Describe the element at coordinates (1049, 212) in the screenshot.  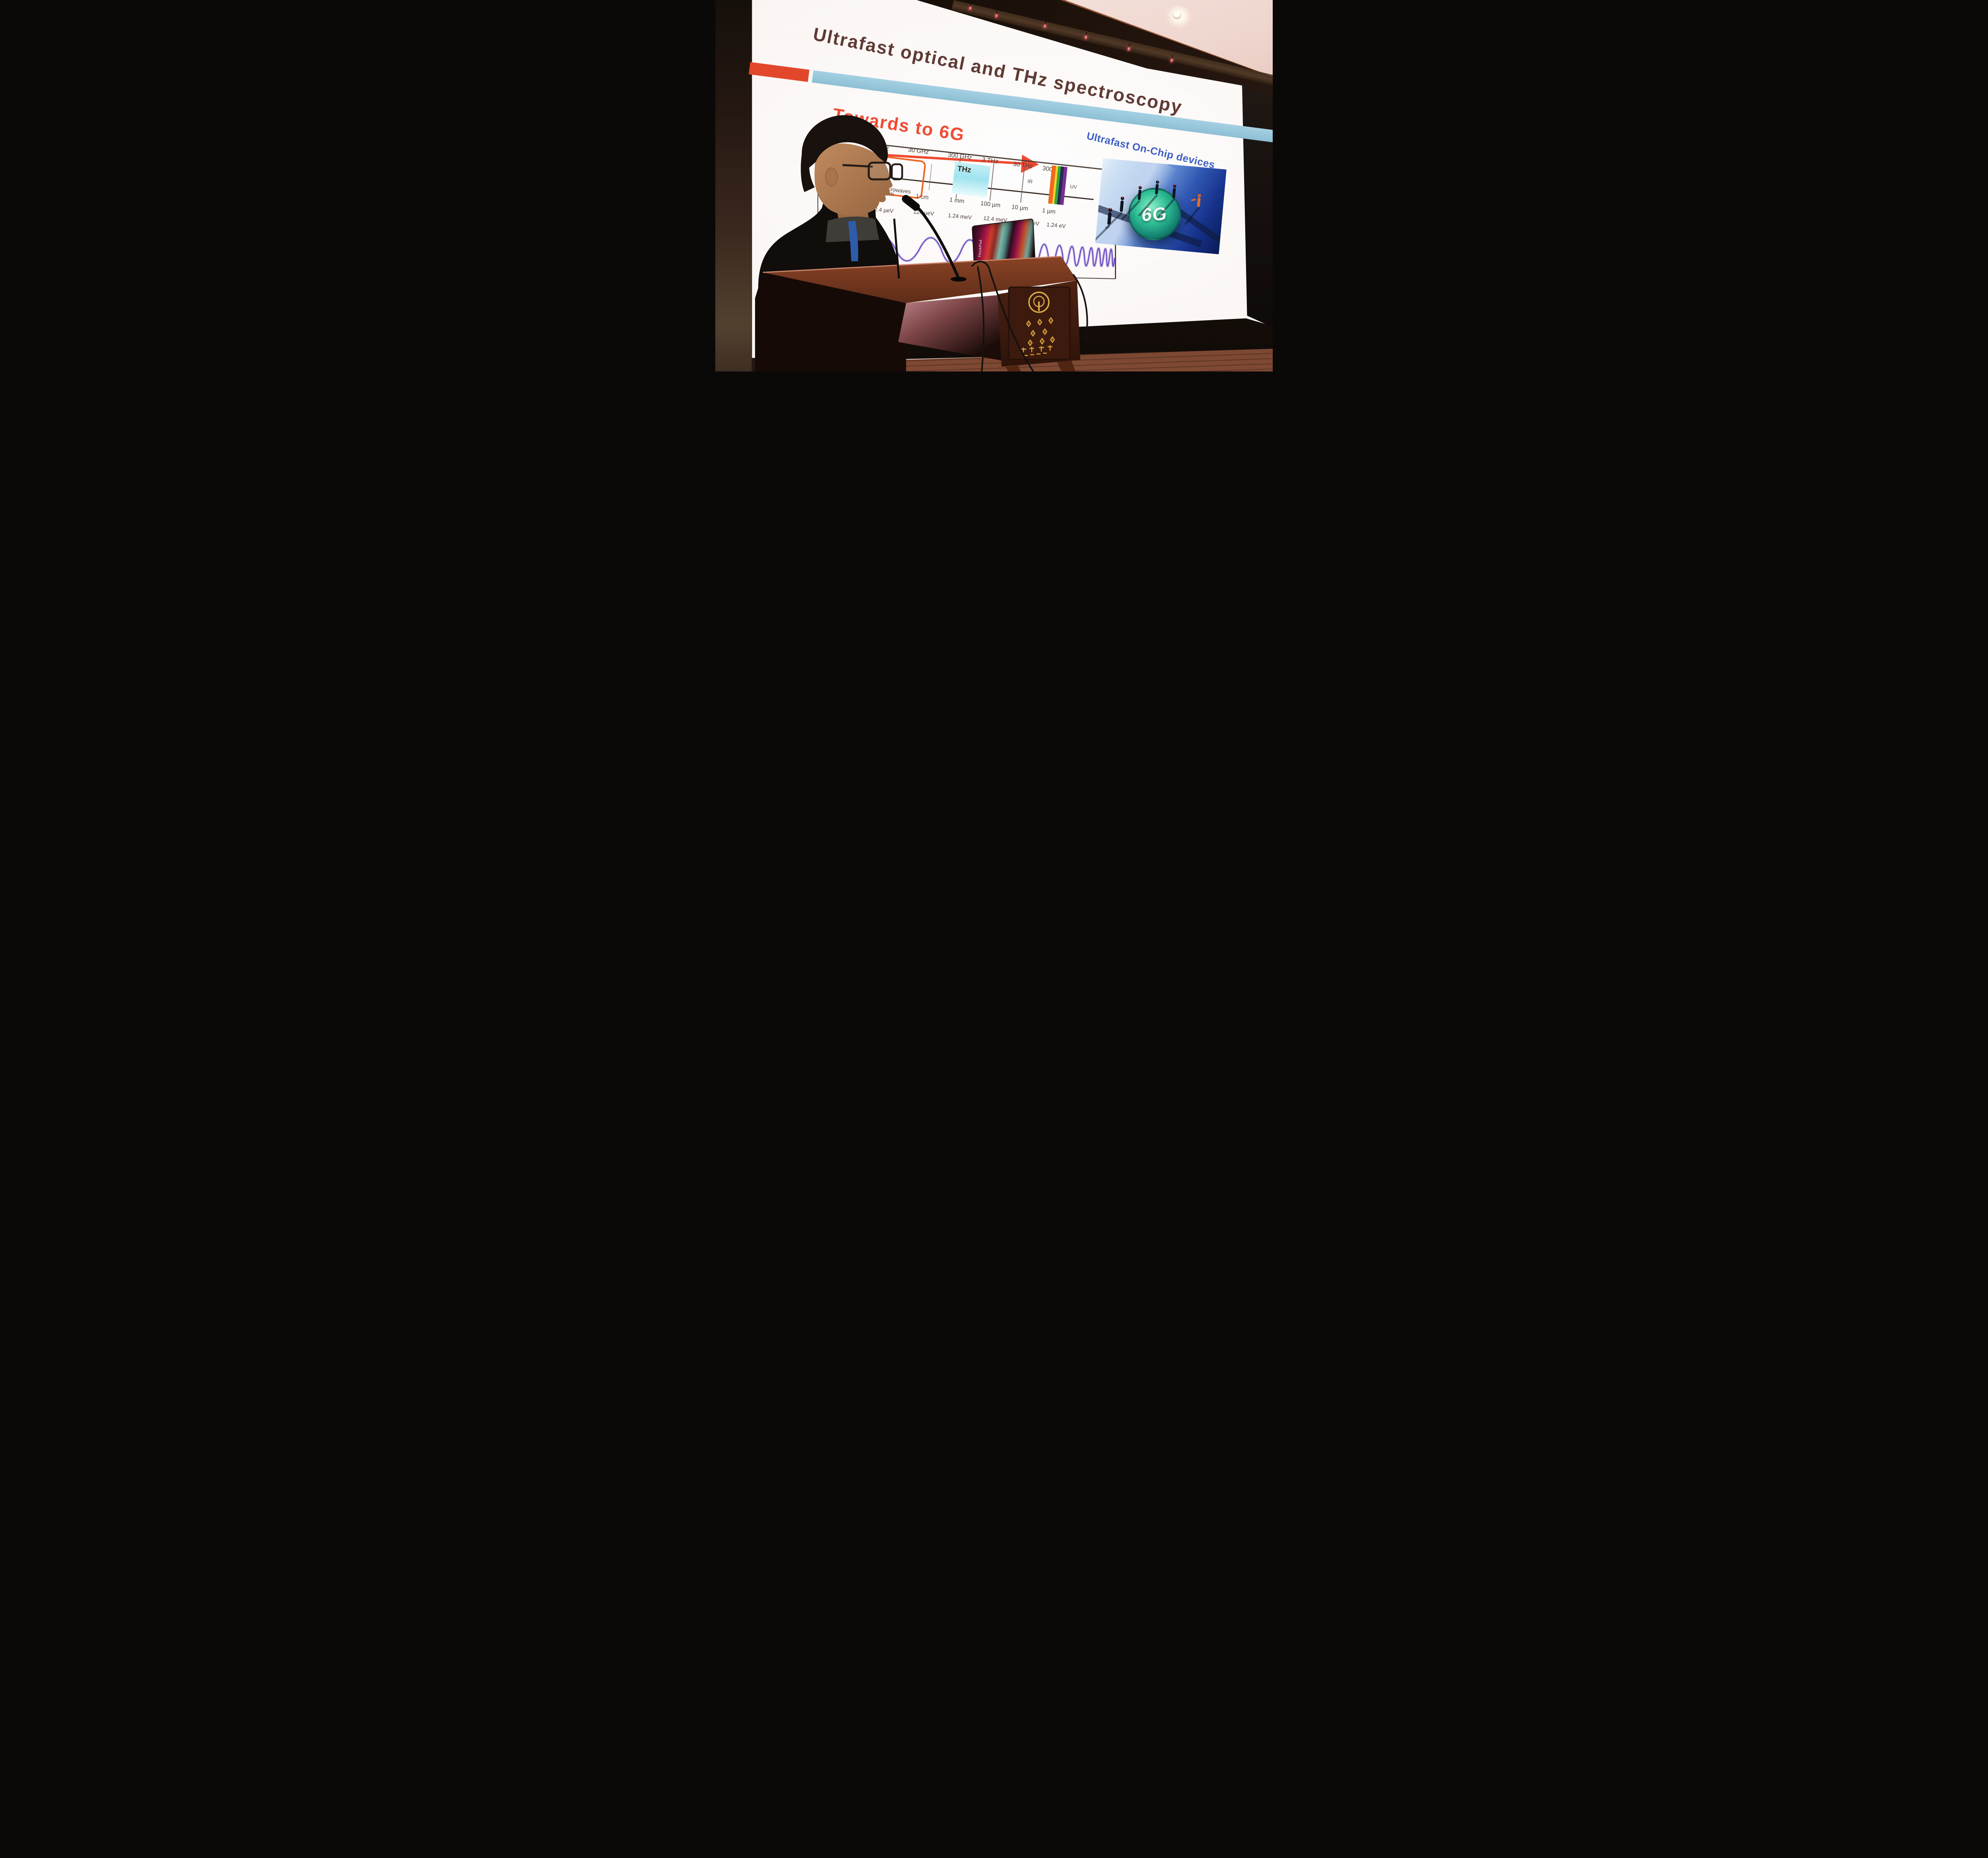
I see `wavelength-label: 1 µm` at that location.